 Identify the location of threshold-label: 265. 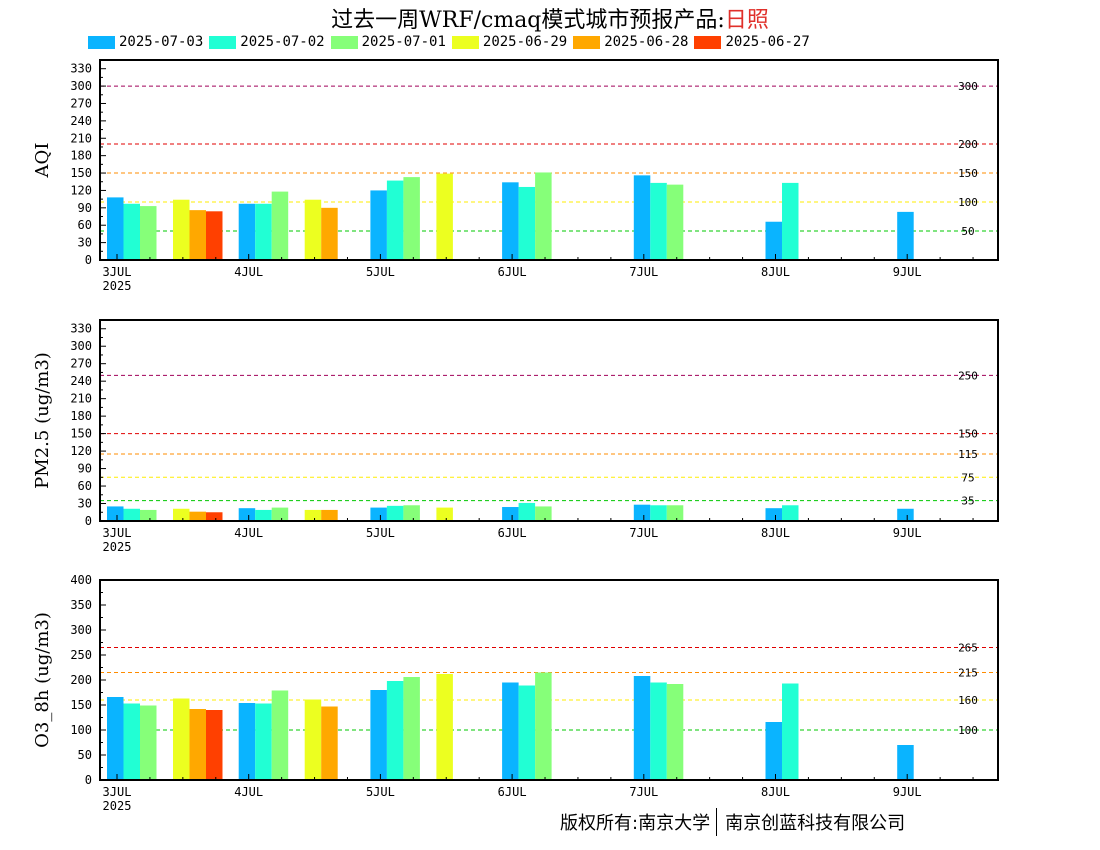
(968, 648).